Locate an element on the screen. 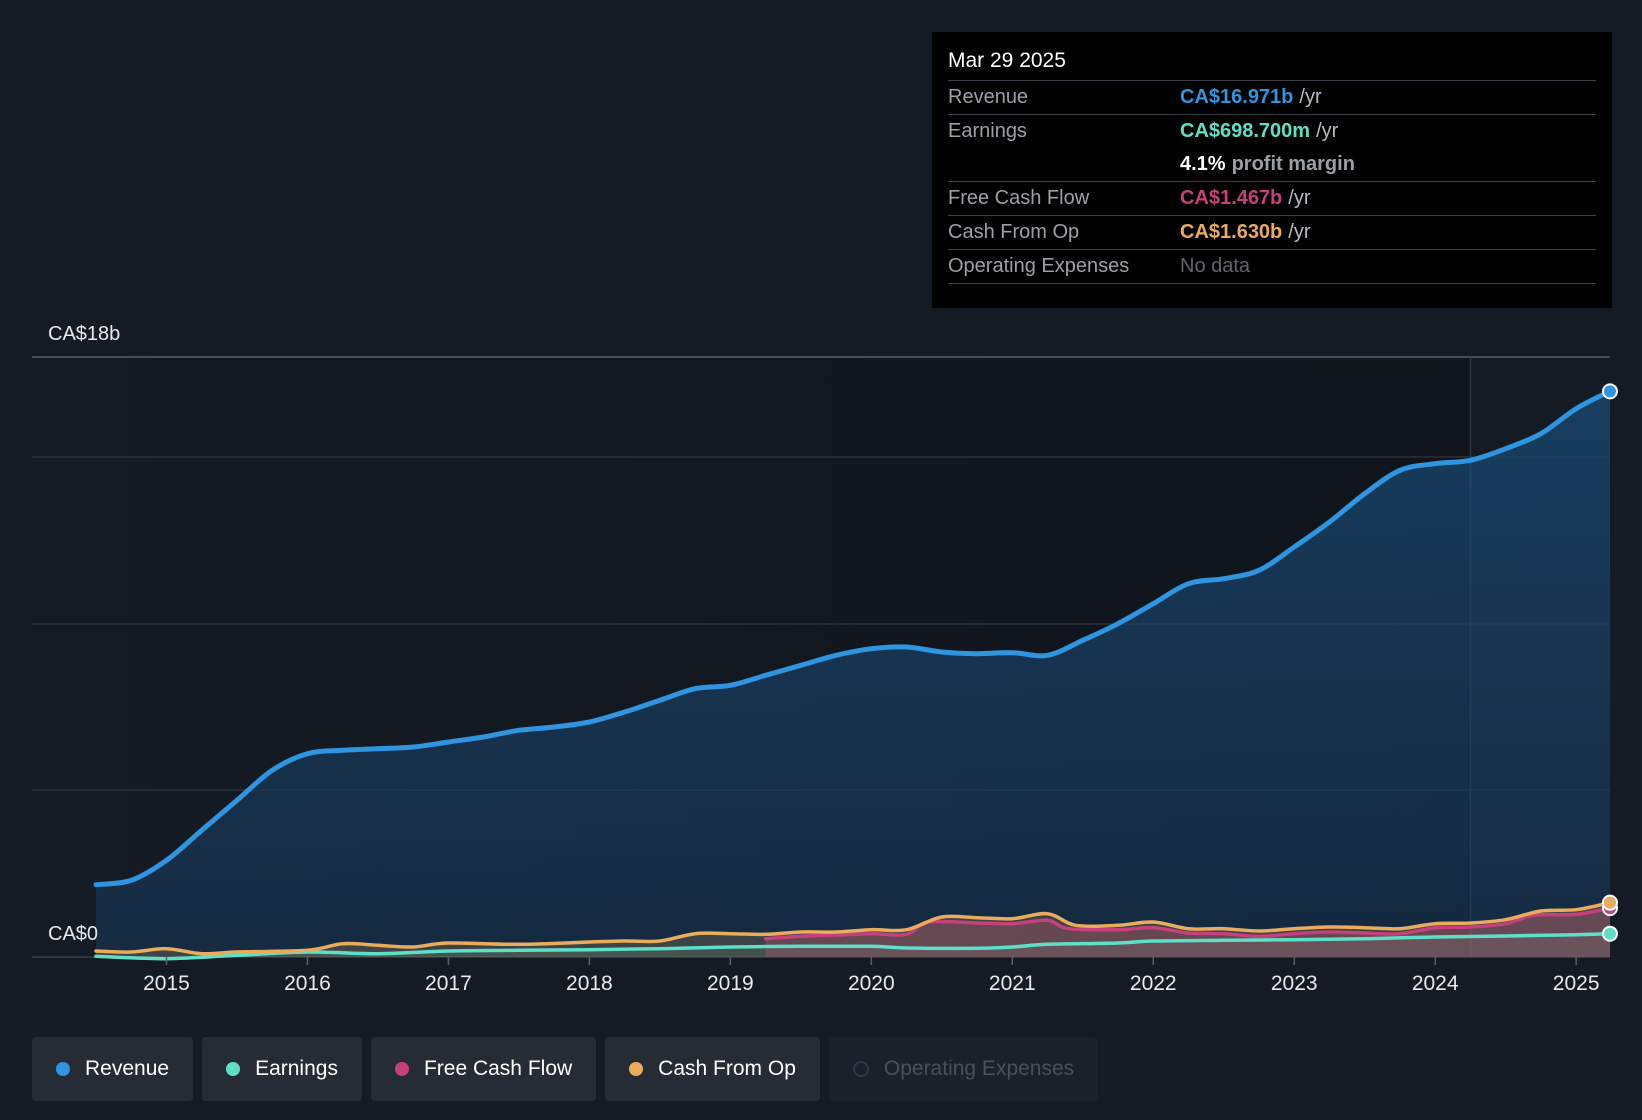 This screenshot has width=1642, height=1120. legend-item-cash-from-op: Cash From Op is located at coordinates (712, 1069).